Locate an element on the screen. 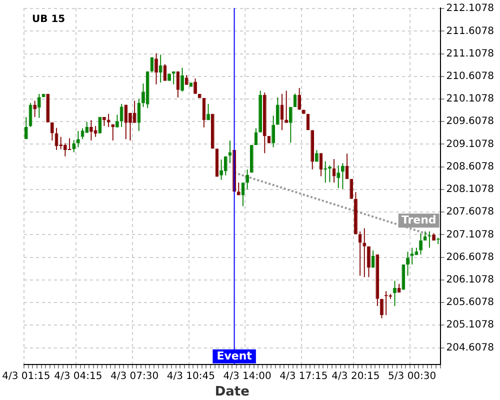 The image size is (500, 400). series-label: Trend is located at coordinates (418, 219).